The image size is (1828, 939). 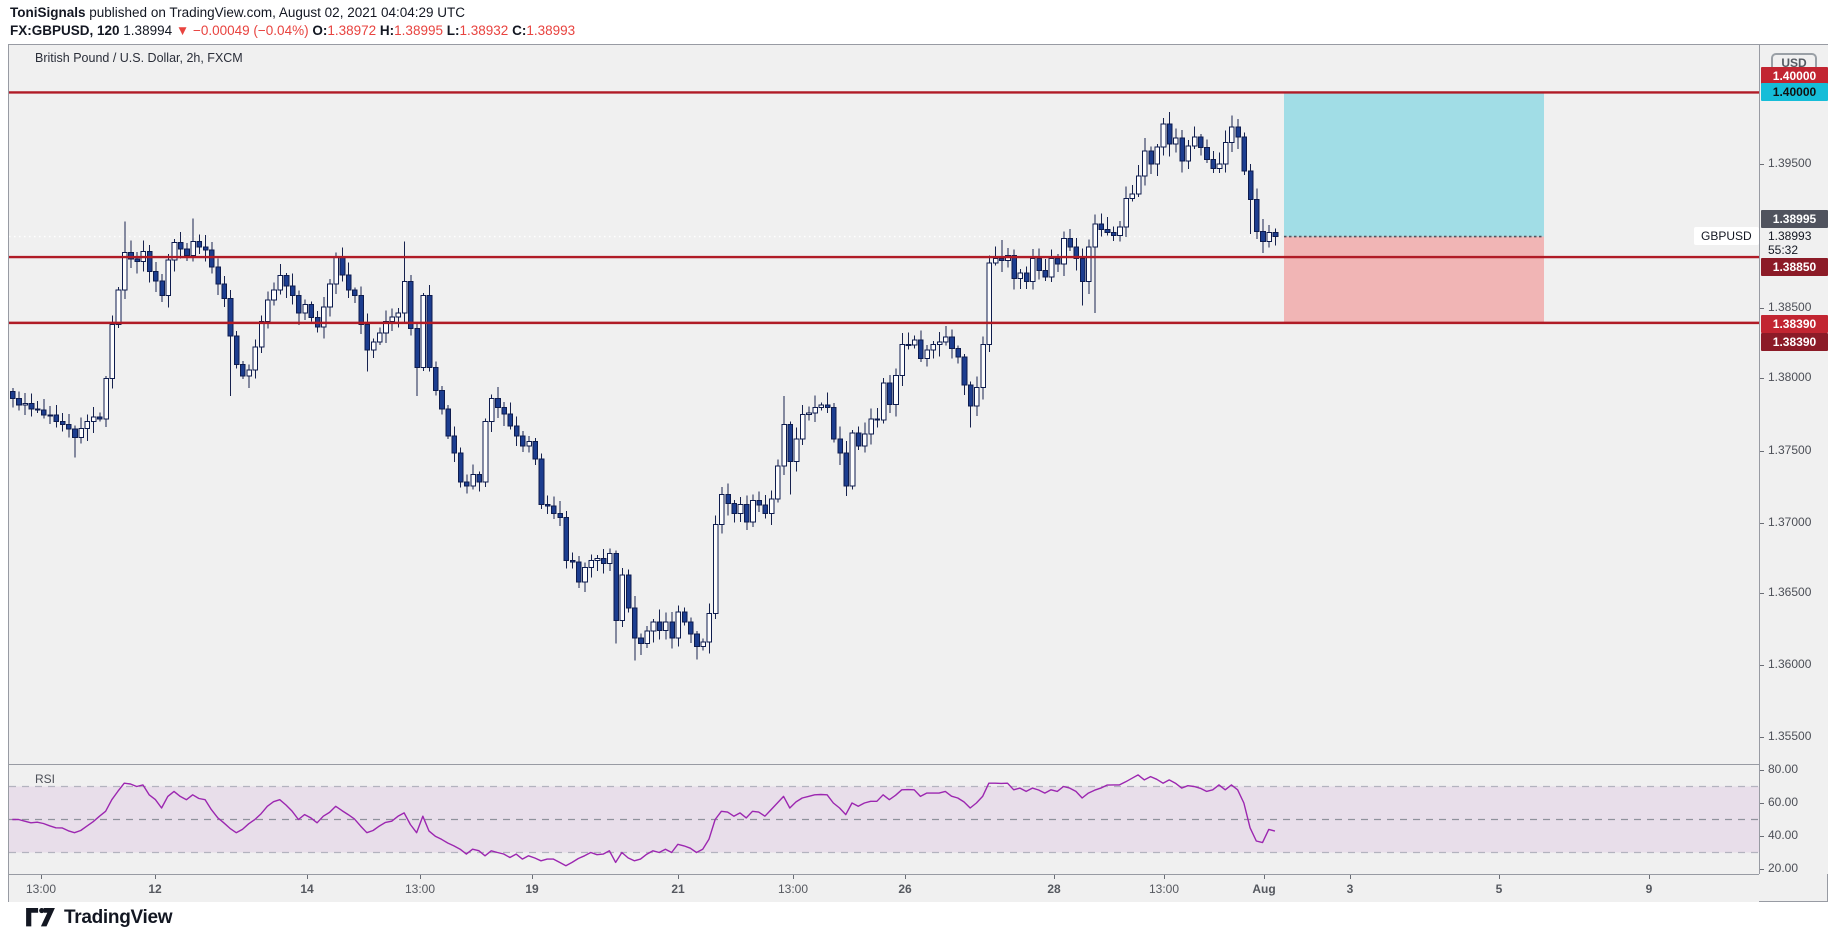 What do you see at coordinates (1414, 164) in the screenshot?
I see `profit-zone` at bounding box center [1414, 164].